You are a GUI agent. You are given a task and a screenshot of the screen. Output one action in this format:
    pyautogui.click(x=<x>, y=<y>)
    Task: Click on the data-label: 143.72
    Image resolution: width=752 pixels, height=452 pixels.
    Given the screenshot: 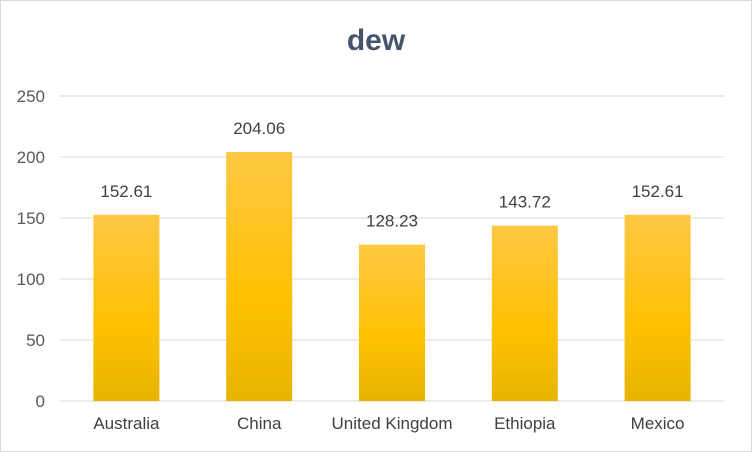 What is the action you would take?
    pyautogui.click(x=525, y=202)
    